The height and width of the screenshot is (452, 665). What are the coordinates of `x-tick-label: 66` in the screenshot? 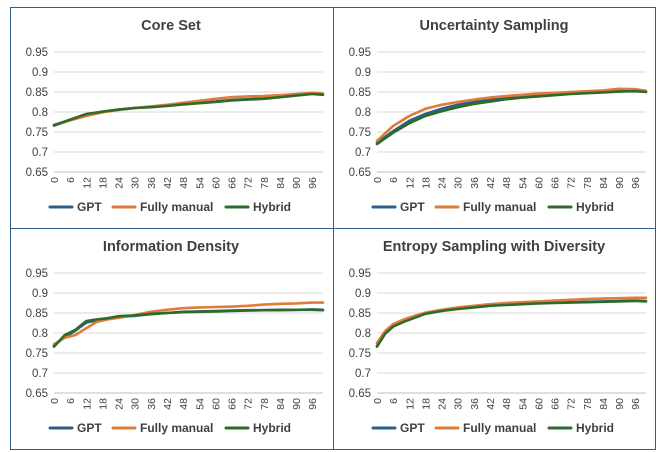 It's located at (556, 183).